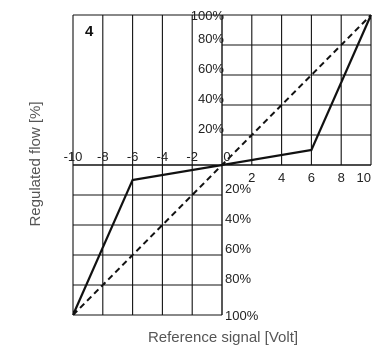 This screenshot has height=349, width=376. What do you see at coordinates (73, 156) in the screenshot?
I see `x-tick-label: -10` at bounding box center [73, 156].